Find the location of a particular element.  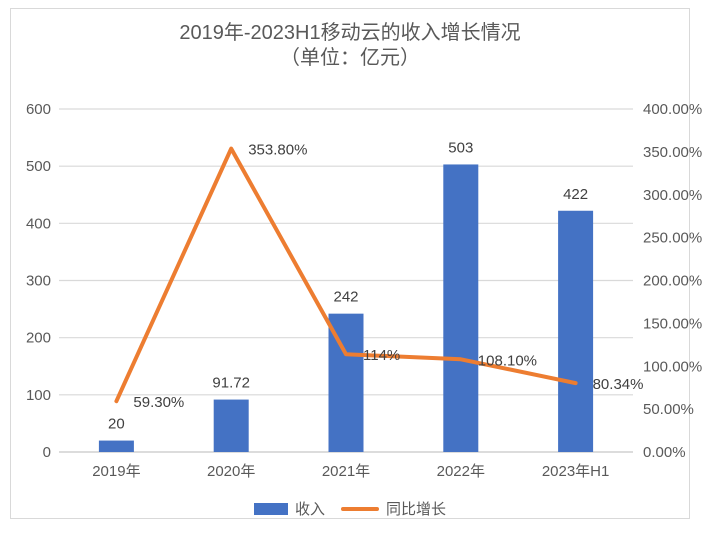

legend-item-growth: 同比增长 is located at coordinates (393, 508).